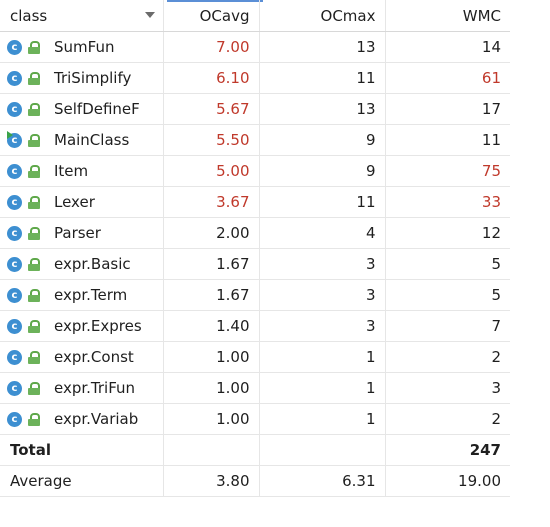 The width and height of the screenshot is (550, 527). Describe the element at coordinates (210, 450) in the screenshot. I see `total-ocavg` at that location.